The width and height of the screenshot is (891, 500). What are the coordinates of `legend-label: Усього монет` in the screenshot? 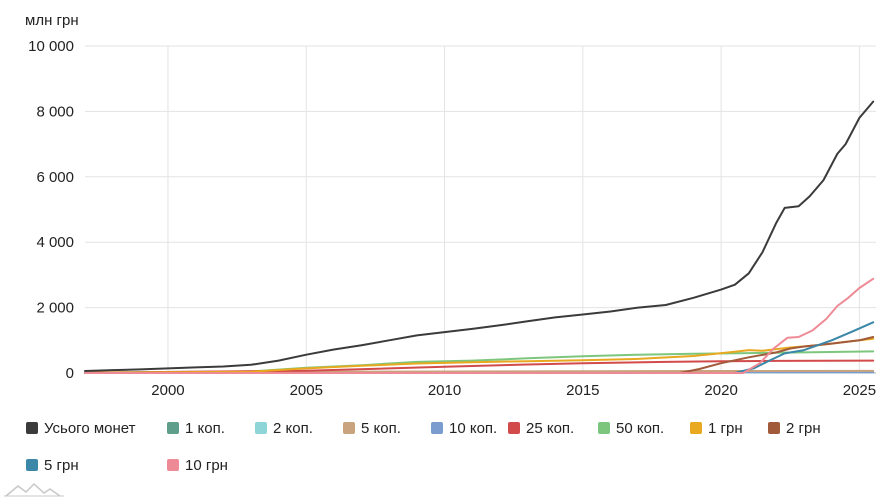 It's located at (90, 428).